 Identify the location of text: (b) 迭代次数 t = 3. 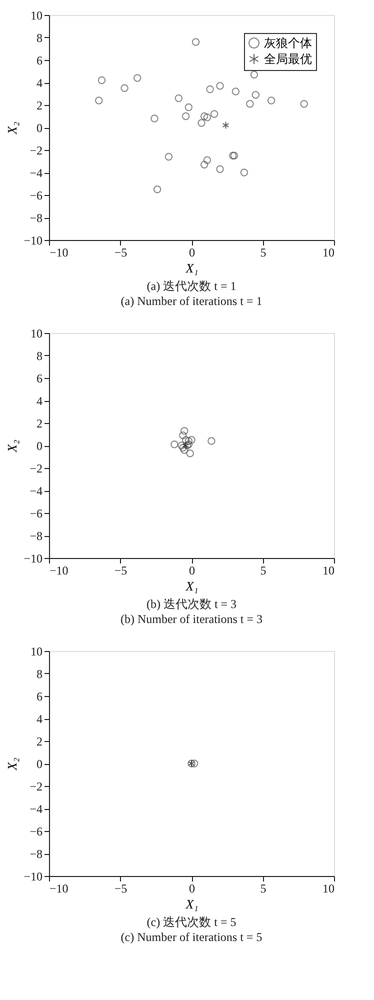
(191, 604).